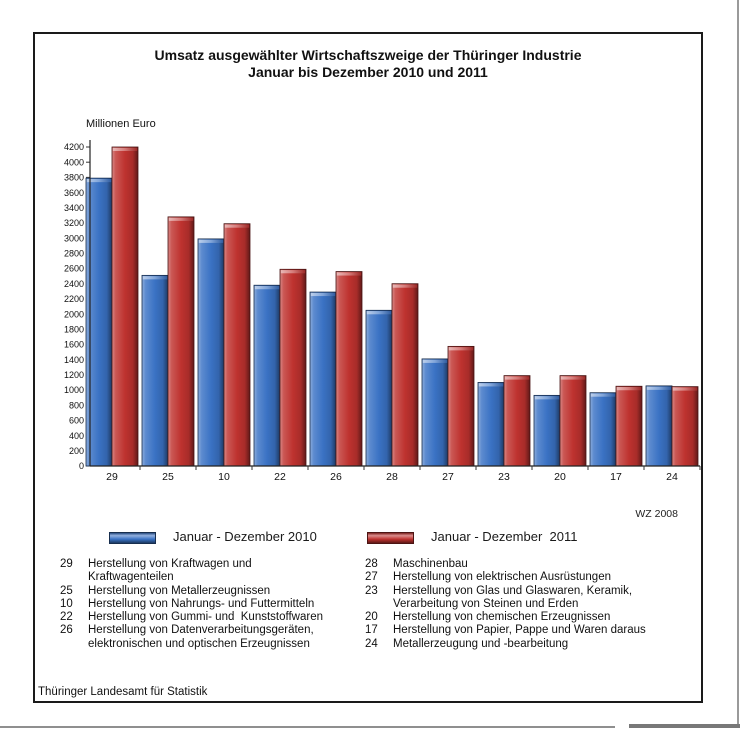  What do you see at coordinates (74, 208) in the screenshot?
I see `y-tick-label: 3400` at bounding box center [74, 208].